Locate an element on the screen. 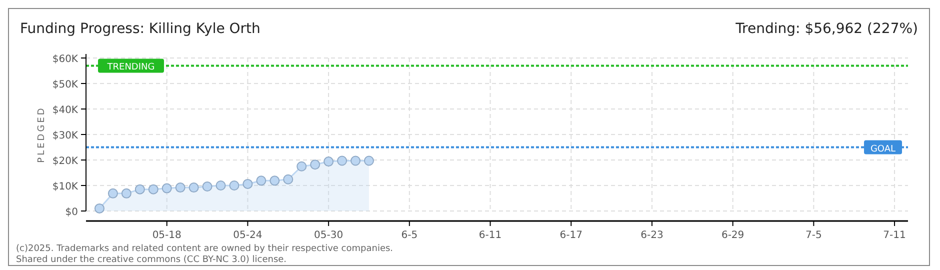  y-tick-label: $50K is located at coordinates (65, 85).